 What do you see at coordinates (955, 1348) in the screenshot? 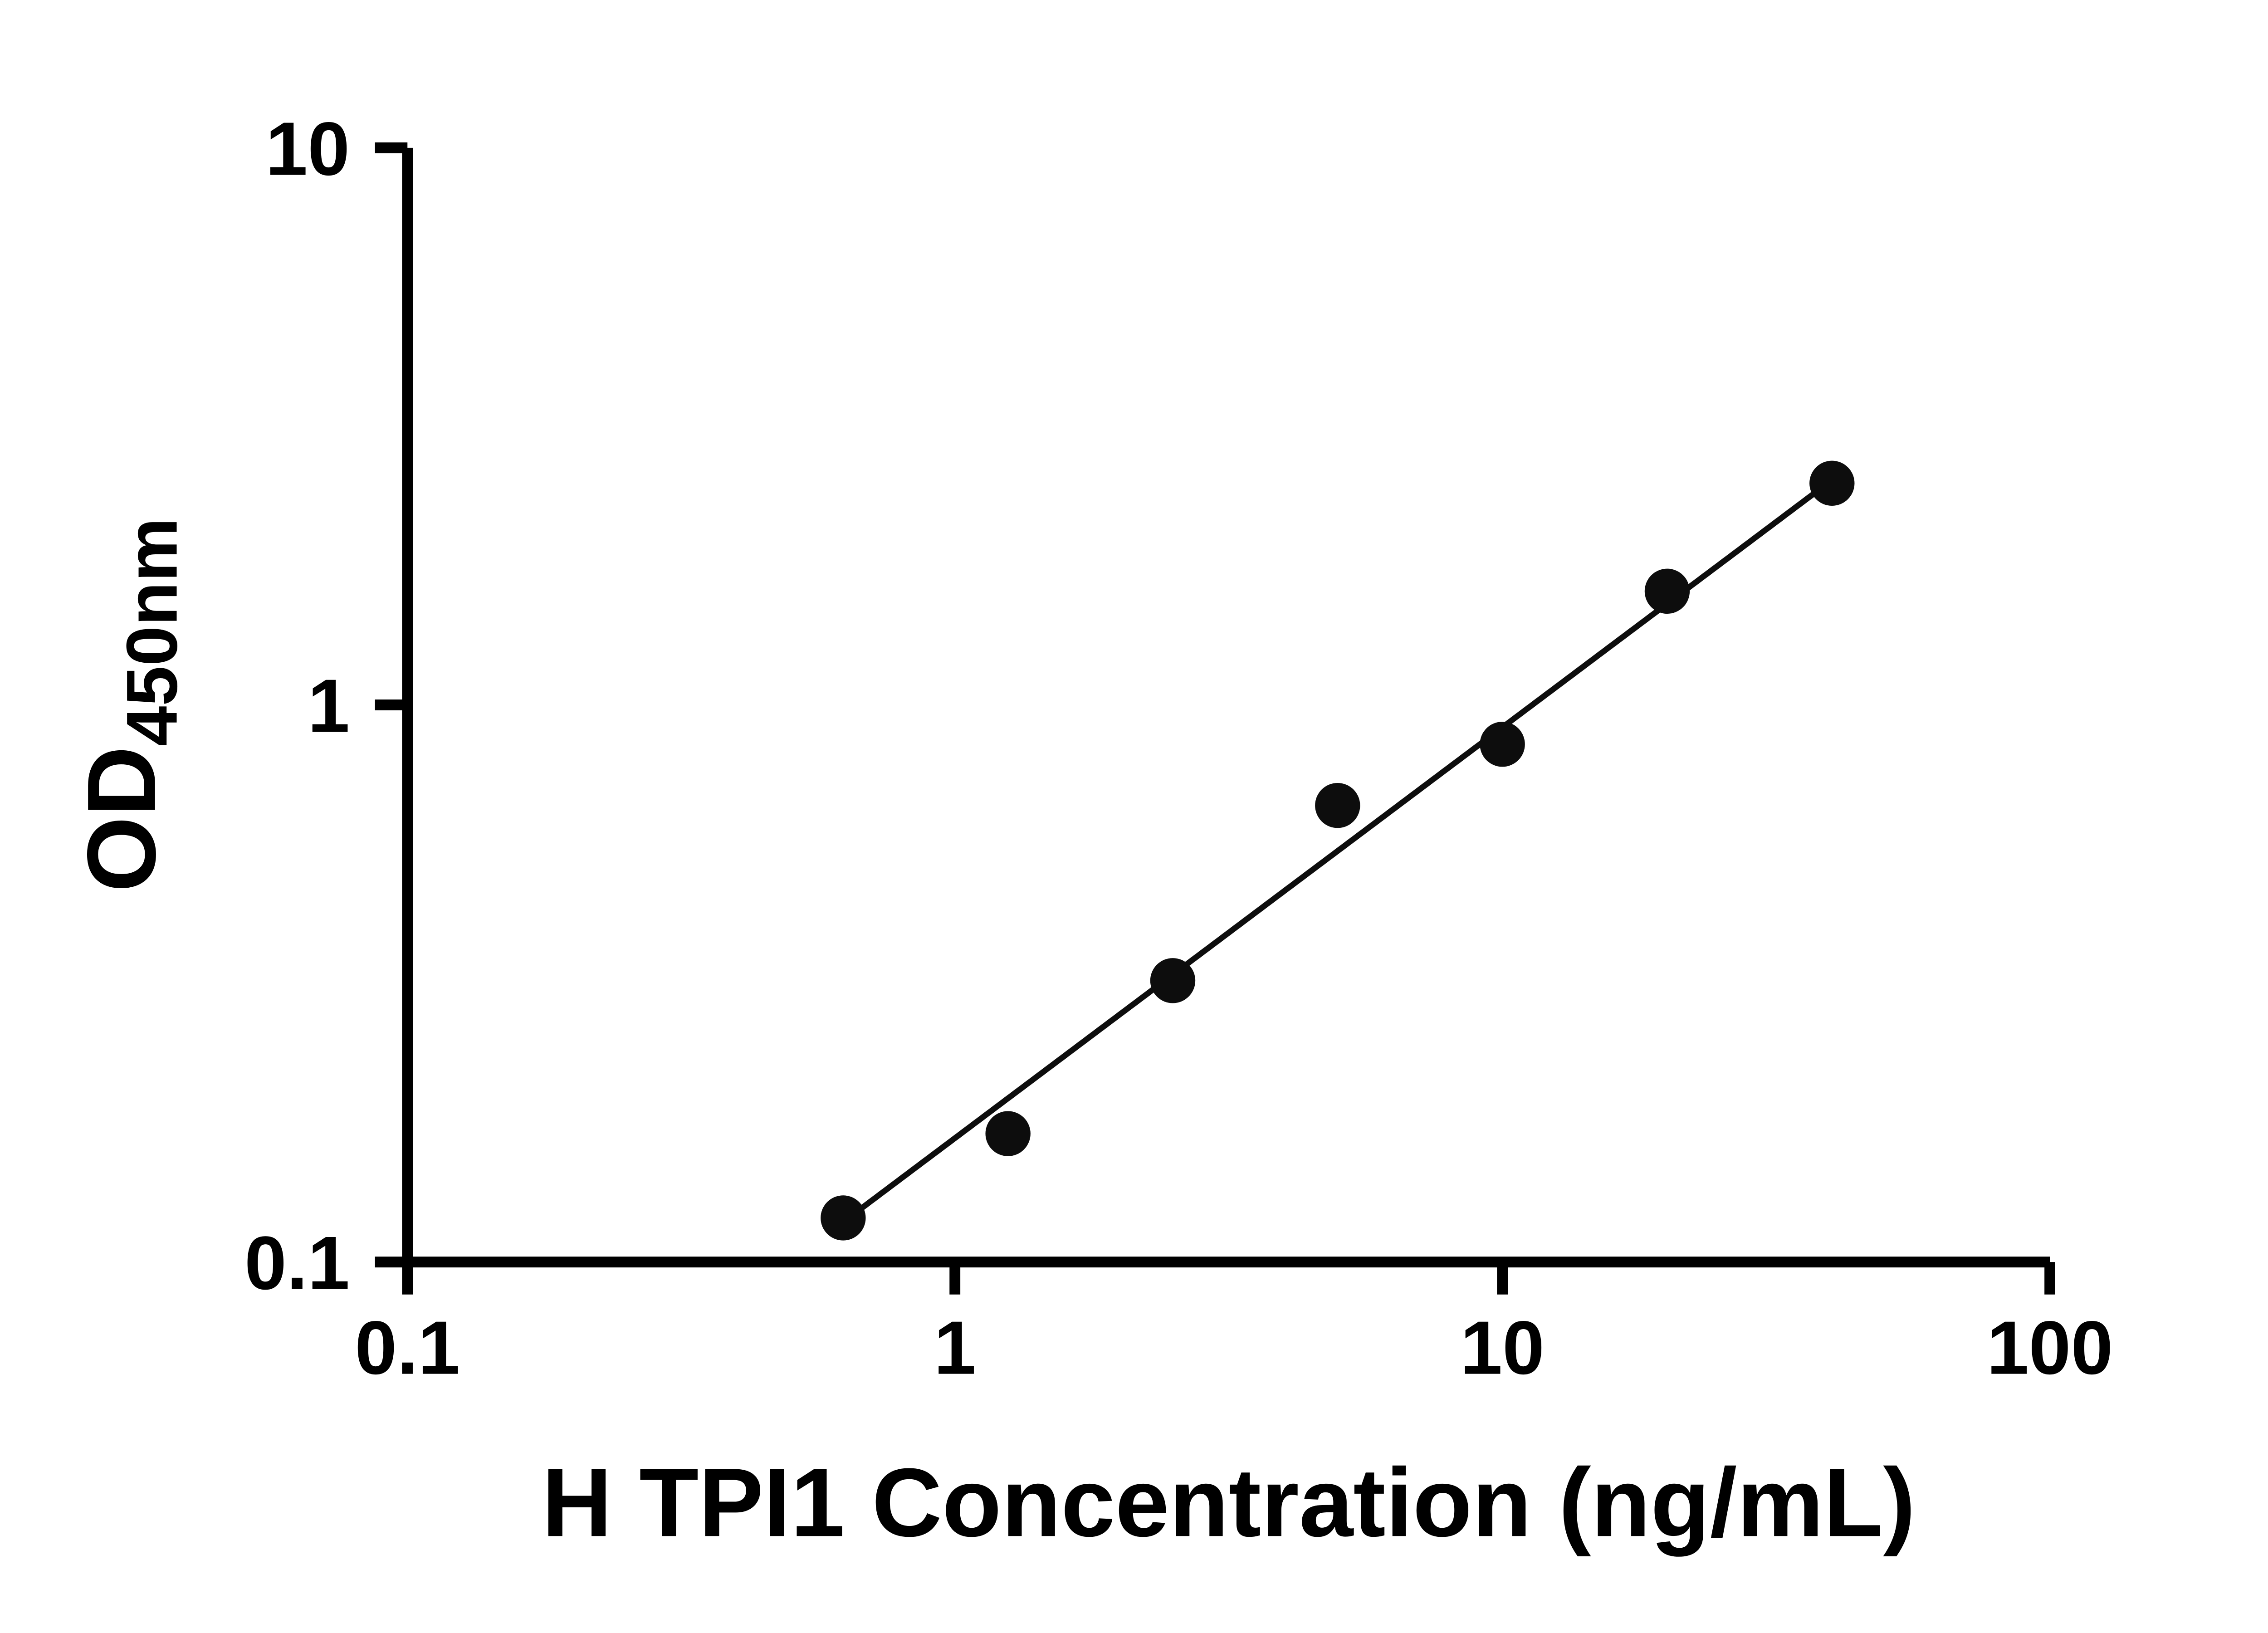
I see `x-axis-tick-label: 1` at bounding box center [955, 1348].